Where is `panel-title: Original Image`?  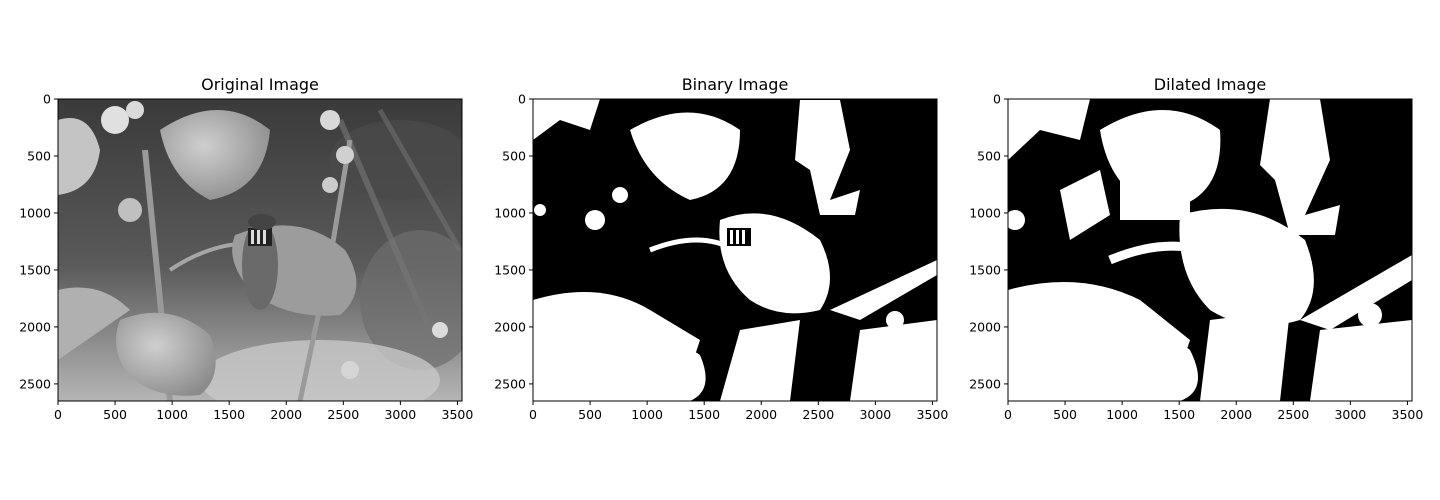
panel-title: Original Image is located at coordinates (260, 84).